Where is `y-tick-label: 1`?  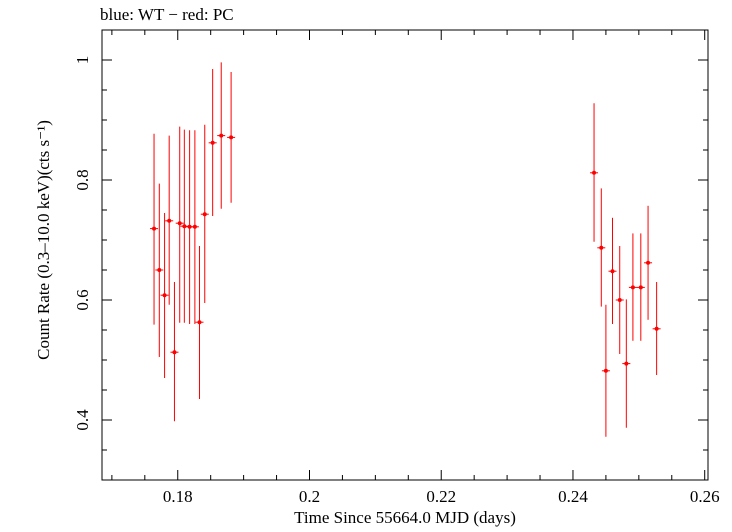 y-tick-label: 1 is located at coordinates (82, 60).